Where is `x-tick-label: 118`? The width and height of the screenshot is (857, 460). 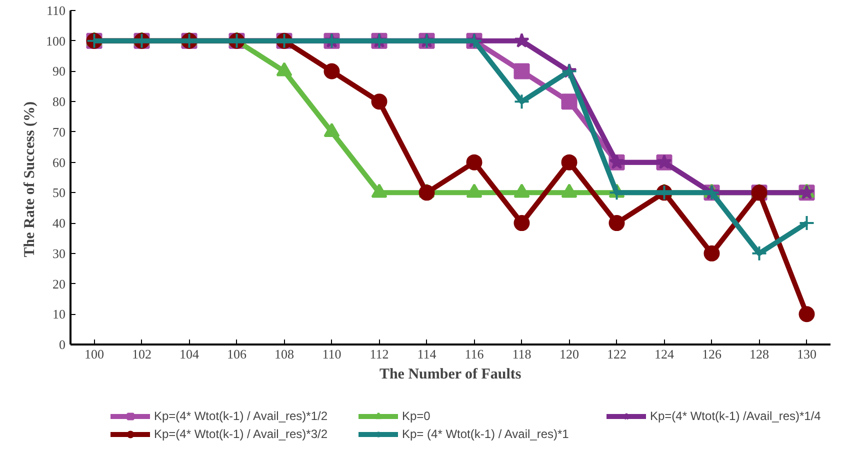 x-tick-label: 118 is located at coordinates (522, 354).